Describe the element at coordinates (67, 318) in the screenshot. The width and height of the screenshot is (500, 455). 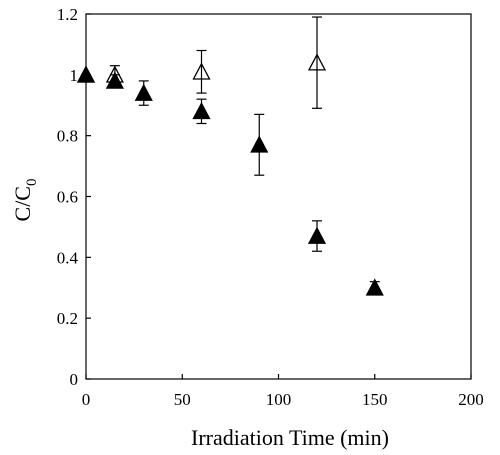
I see `y-tick-label: 0.2` at that location.